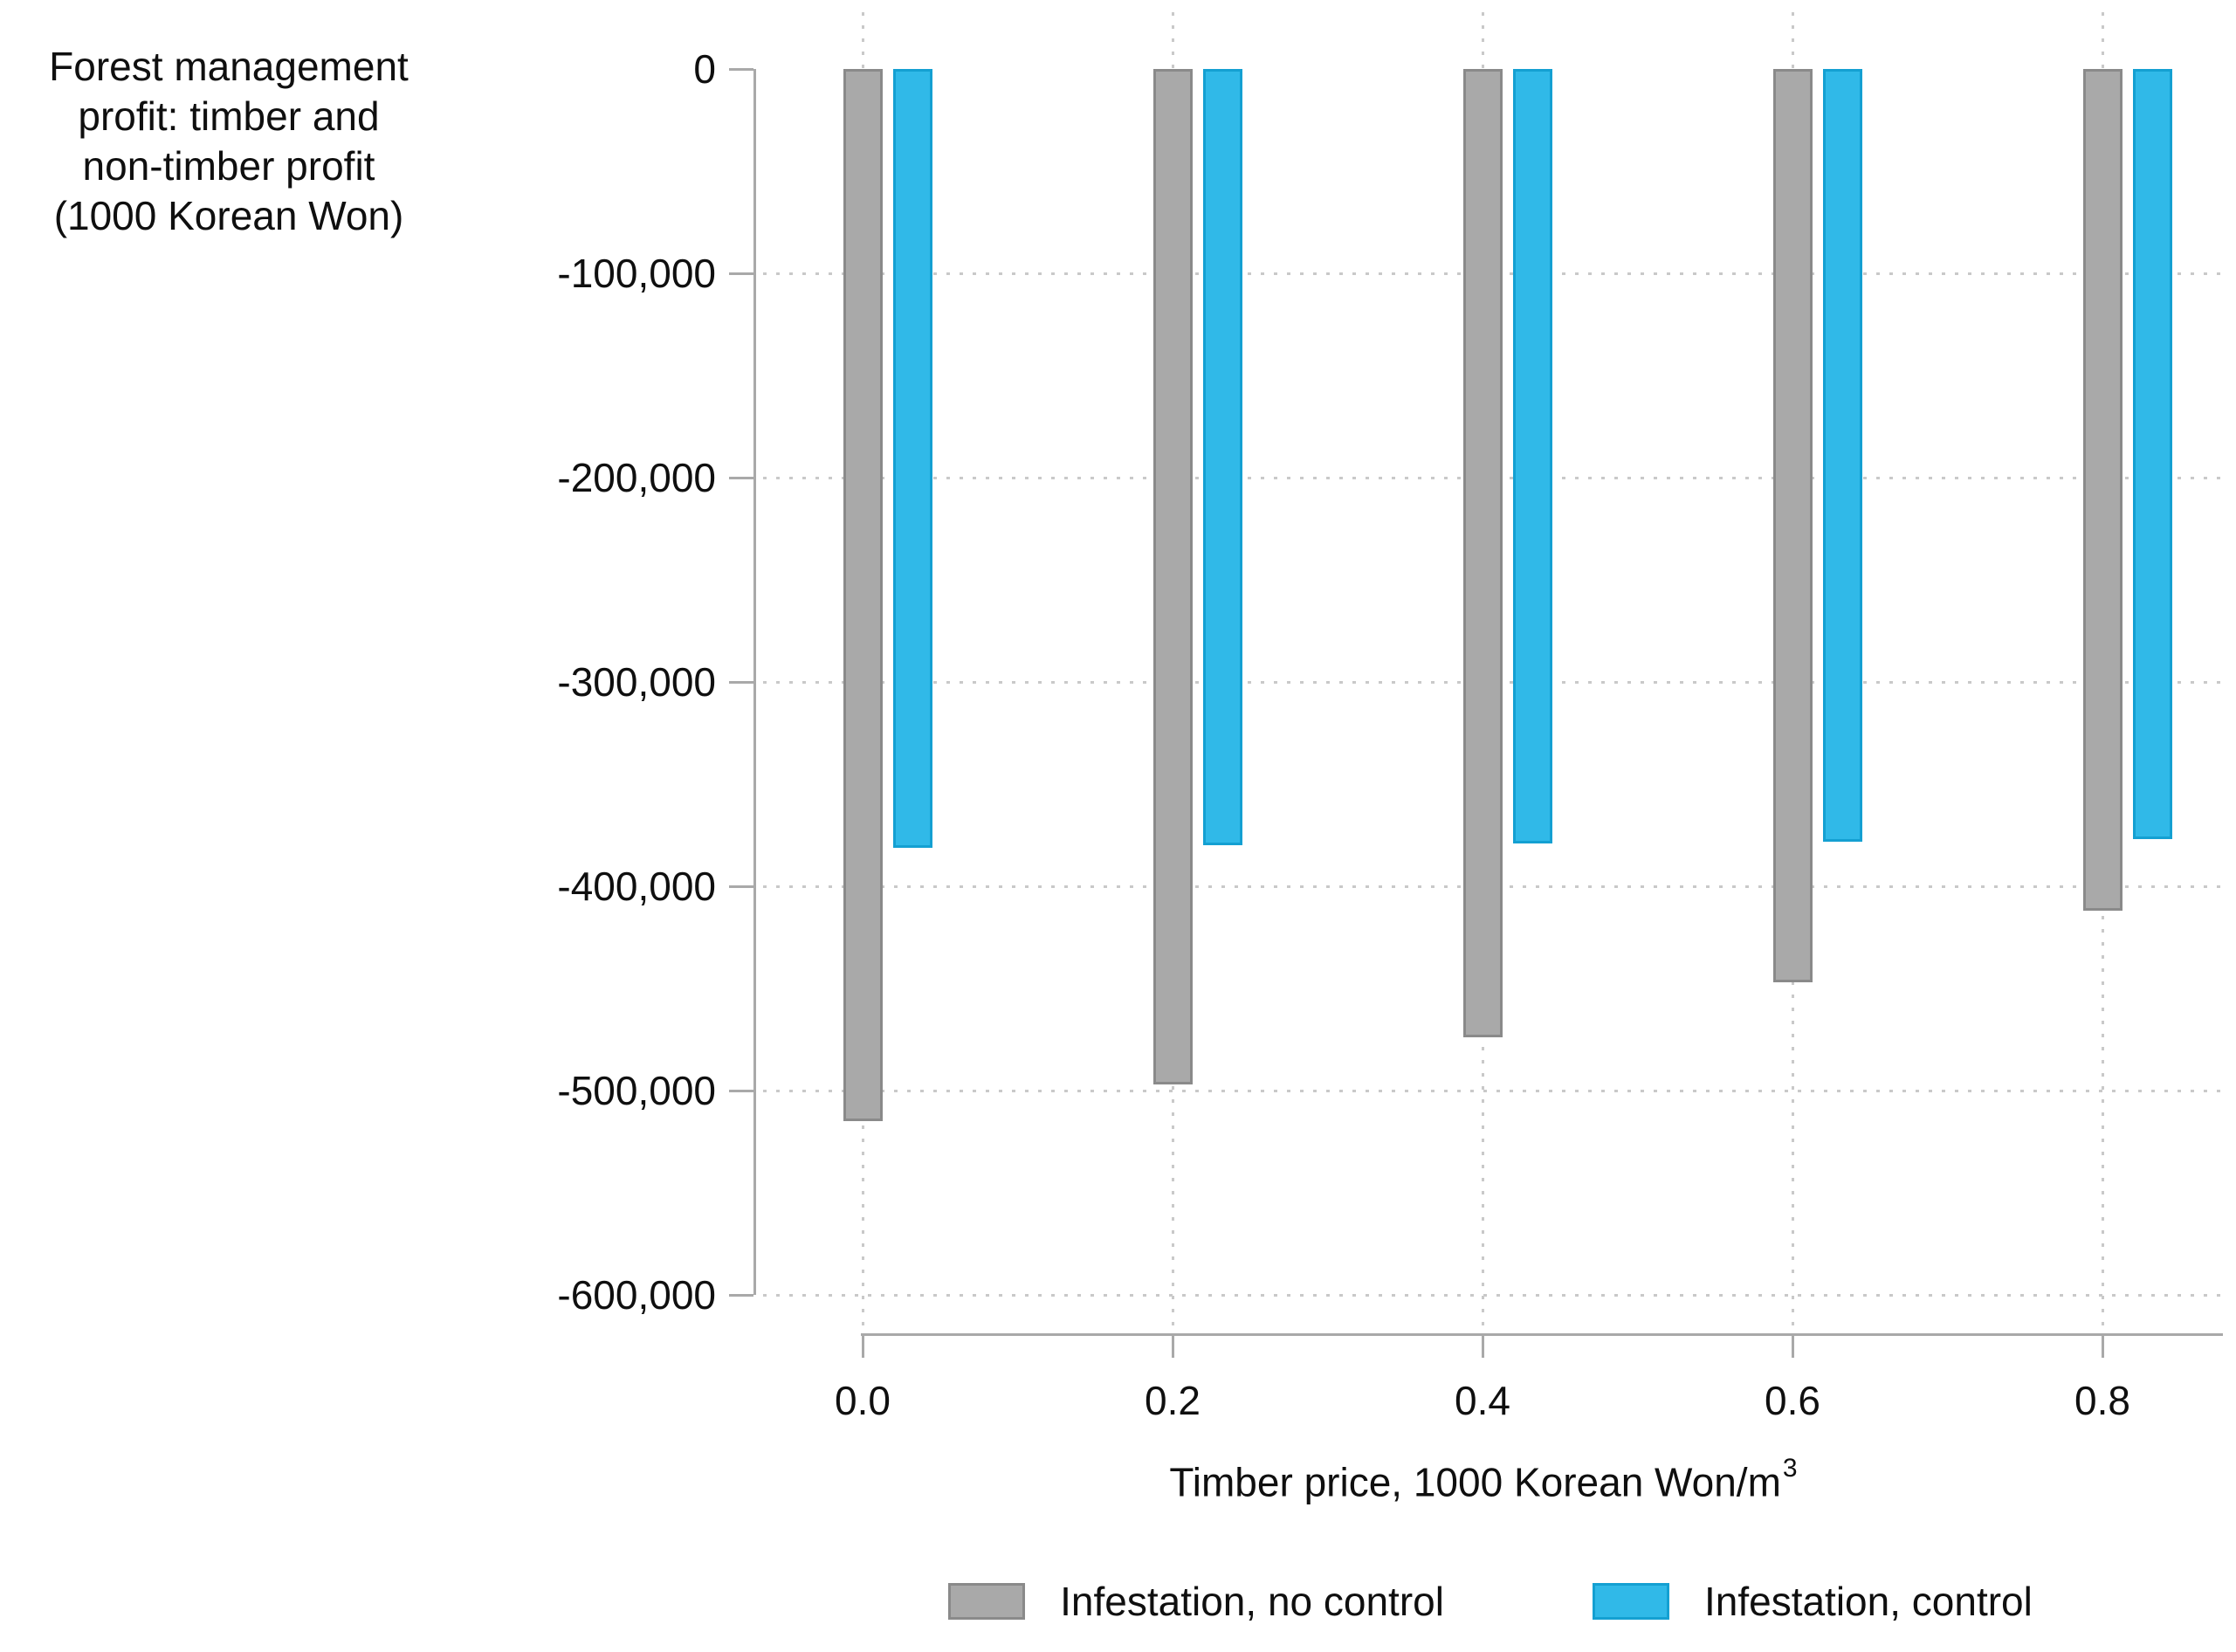 The image size is (2236, 1652). What do you see at coordinates (1475, 1482) in the screenshot?
I see `x-axis-title-text: Timber price, 1000 Korean Won/m` at bounding box center [1475, 1482].